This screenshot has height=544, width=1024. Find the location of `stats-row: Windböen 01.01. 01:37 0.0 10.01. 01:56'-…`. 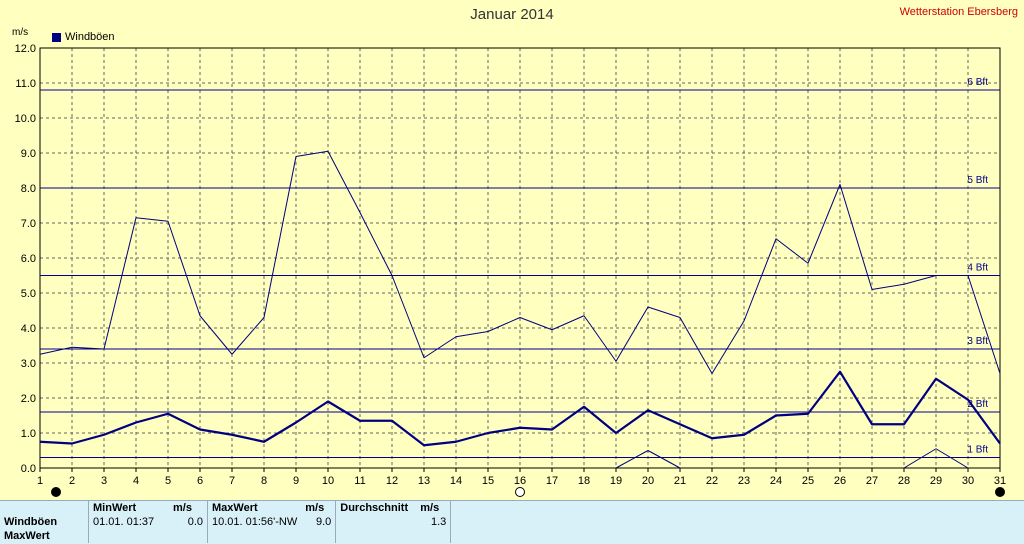

stats-row: Windböen 01.01. 01:37 0.0 10.01. 01:56'-… is located at coordinates (230, 522).